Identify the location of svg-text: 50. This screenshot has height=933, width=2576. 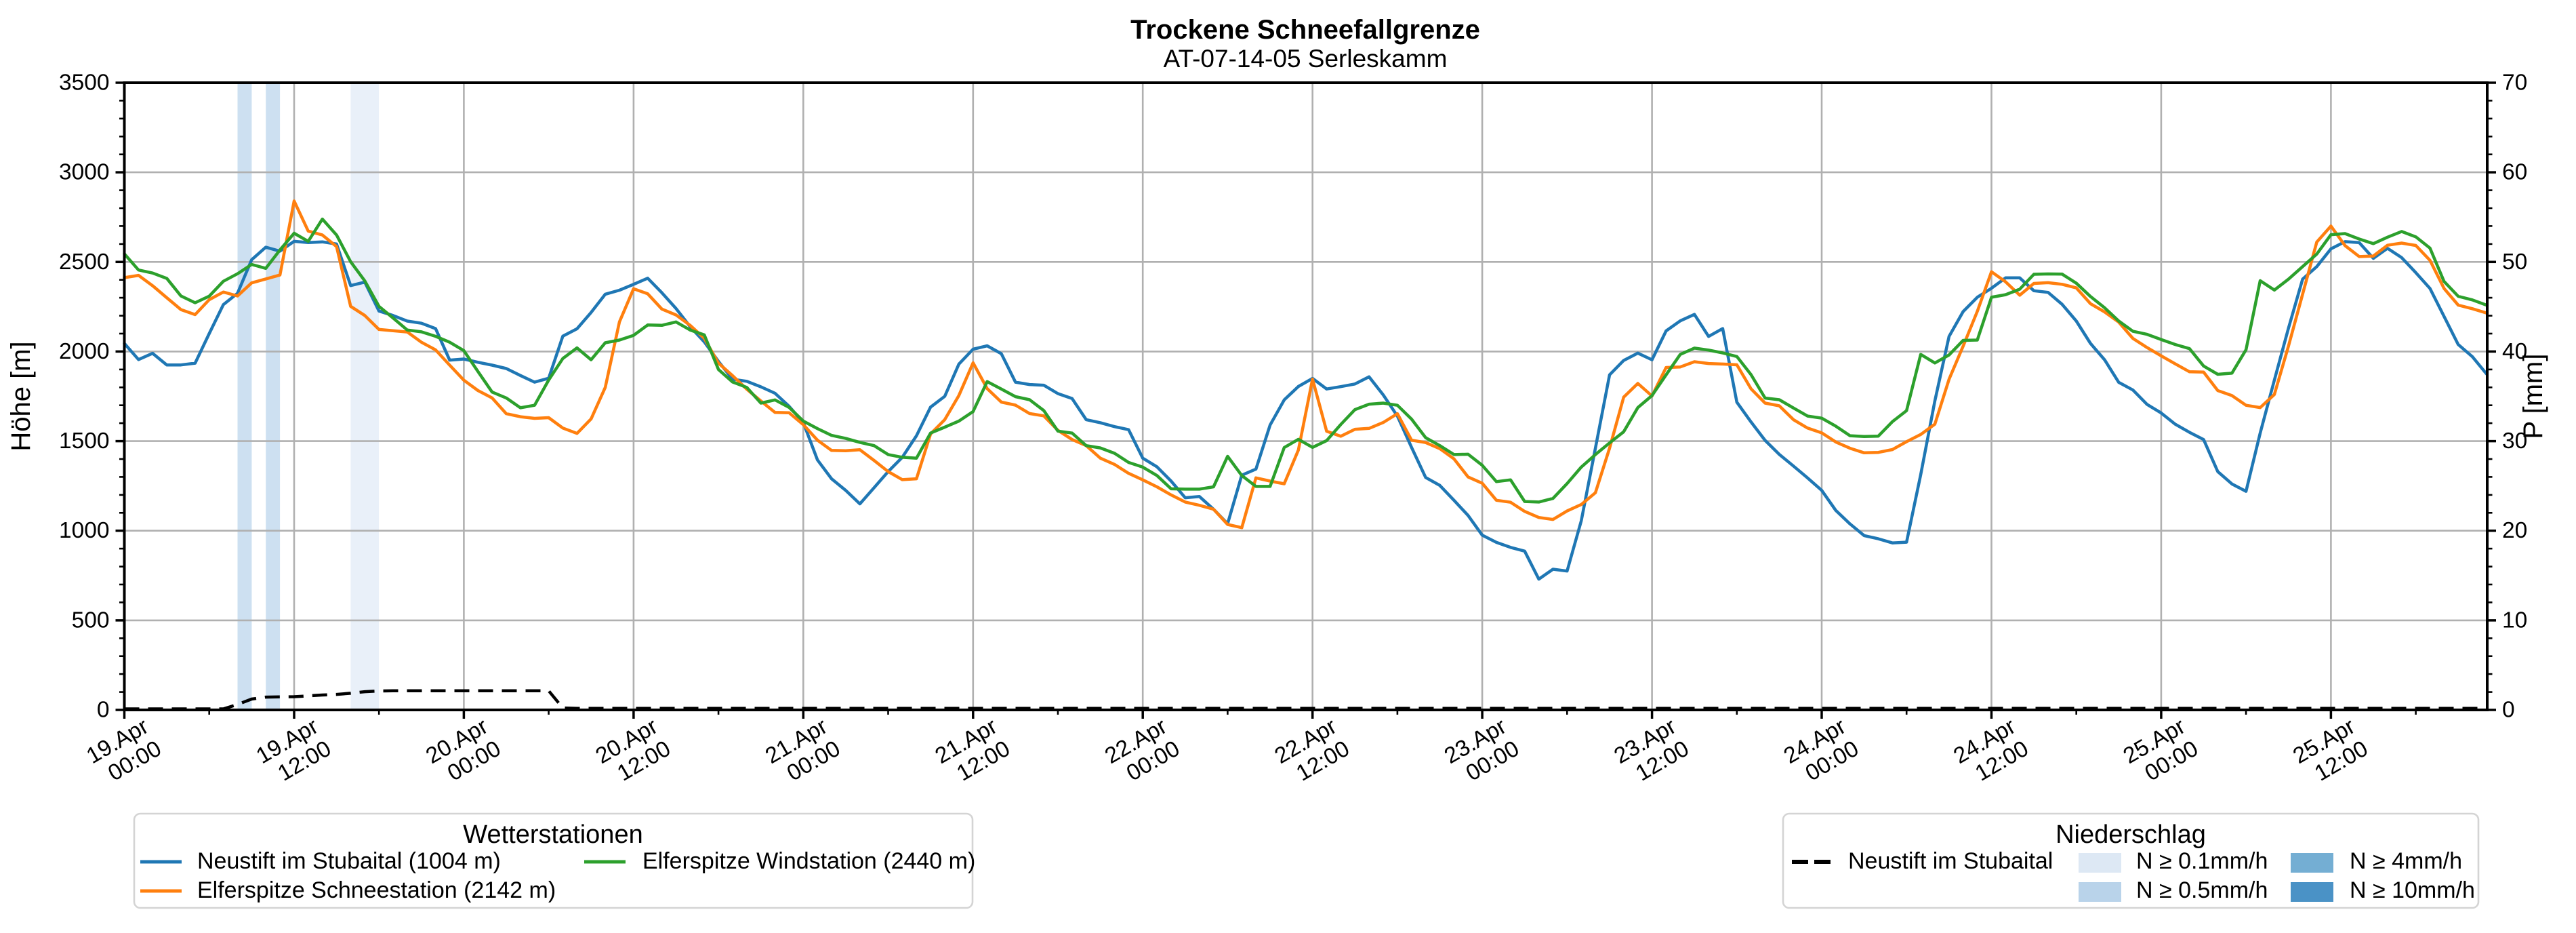
(2514, 263).